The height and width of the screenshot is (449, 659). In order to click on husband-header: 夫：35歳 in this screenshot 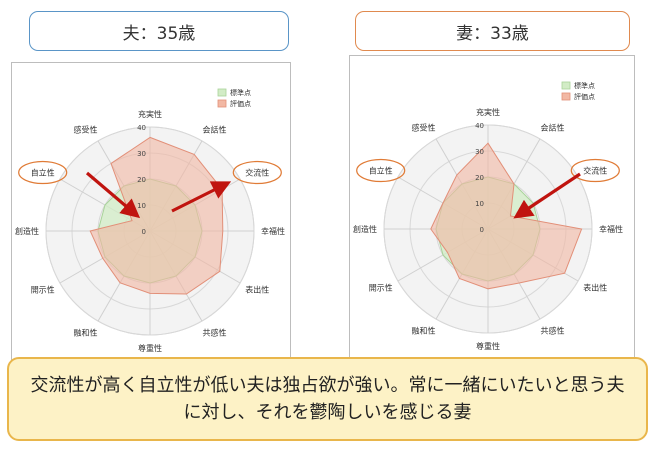, I will do `click(159, 31)`.